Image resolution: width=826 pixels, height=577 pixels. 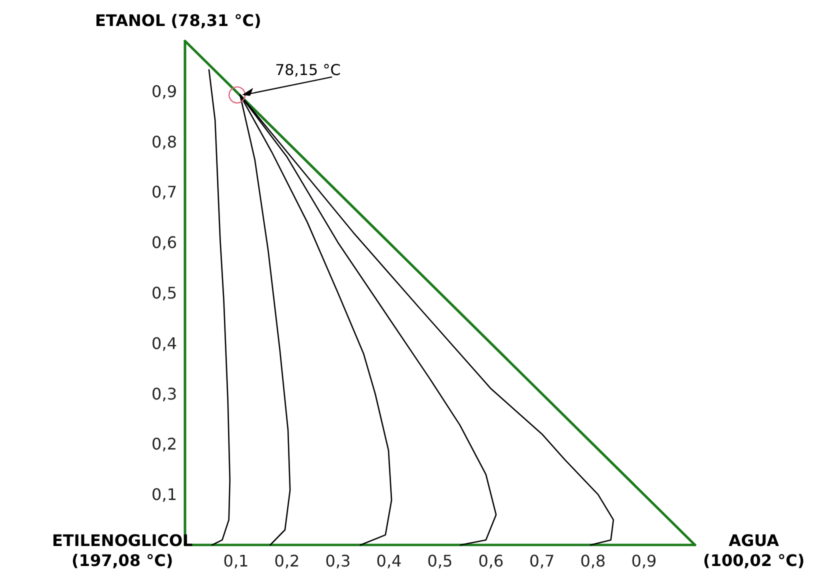 What do you see at coordinates (287, 561) in the screenshot?
I see `x-tick-label: 0,2` at bounding box center [287, 561].